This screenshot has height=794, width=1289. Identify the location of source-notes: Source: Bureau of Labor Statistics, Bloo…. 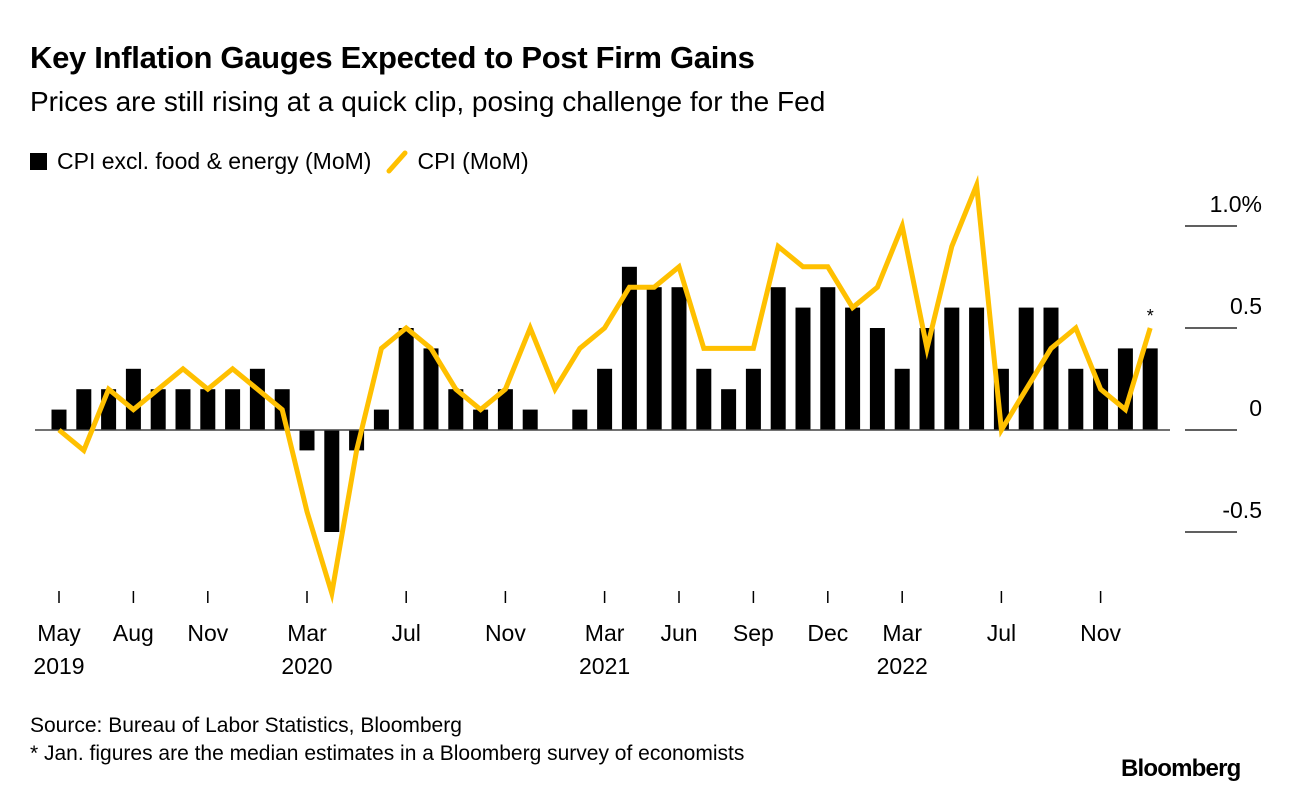
(387, 740).